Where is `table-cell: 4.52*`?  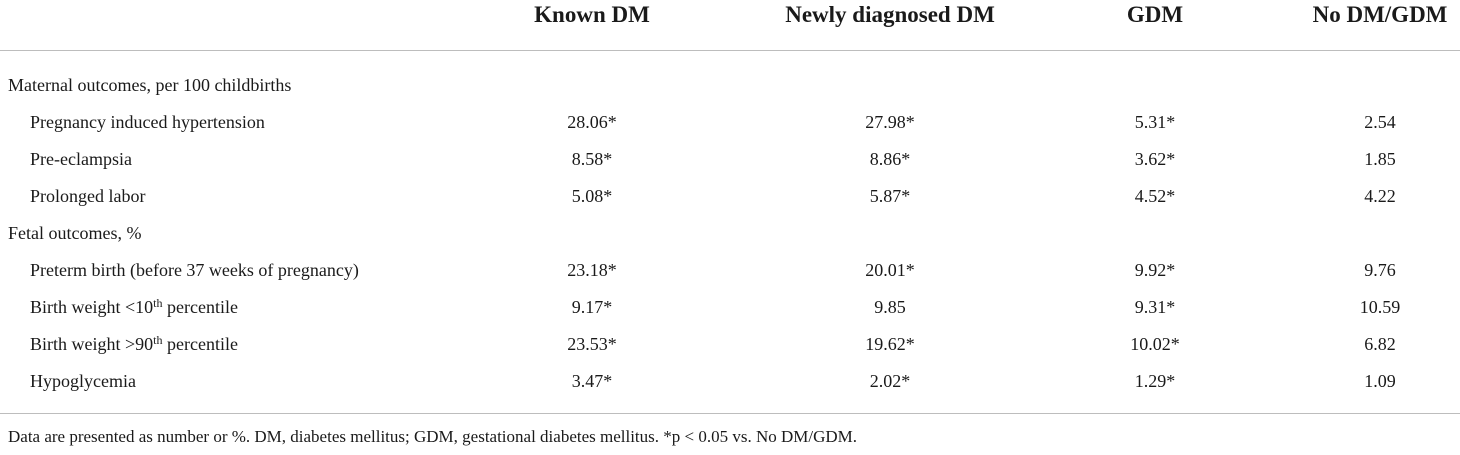 table-cell: 4.52* is located at coordinates (1155, 196).